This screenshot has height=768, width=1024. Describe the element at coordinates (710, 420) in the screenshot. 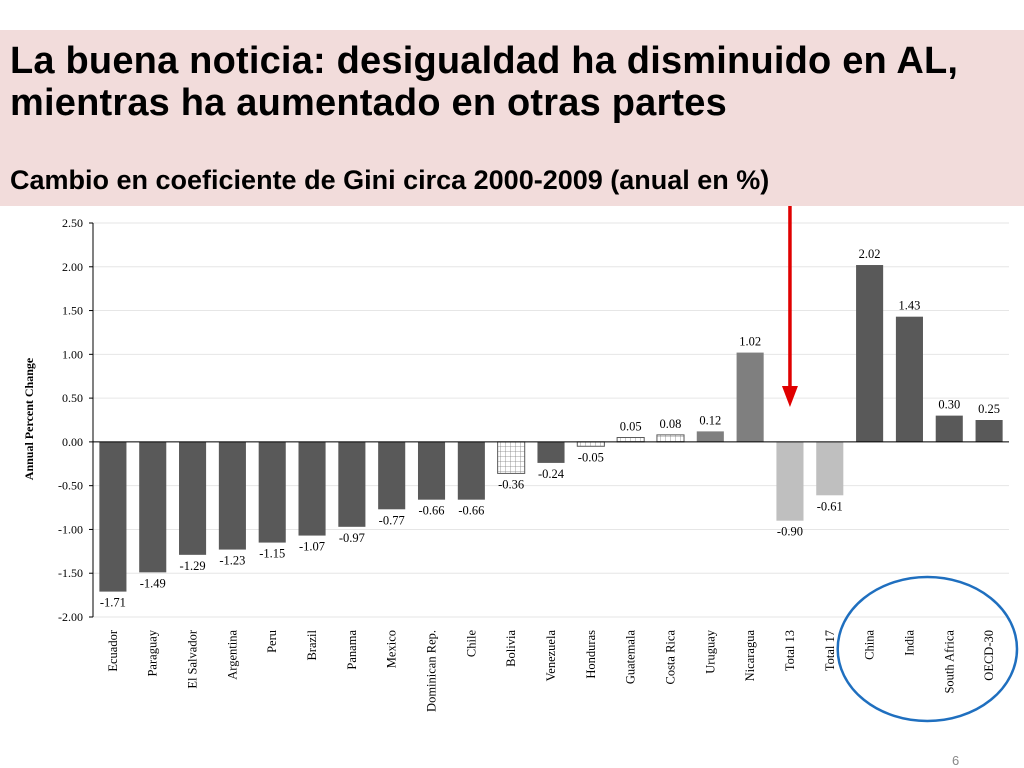

I see `data-label: 0.12` at that location.